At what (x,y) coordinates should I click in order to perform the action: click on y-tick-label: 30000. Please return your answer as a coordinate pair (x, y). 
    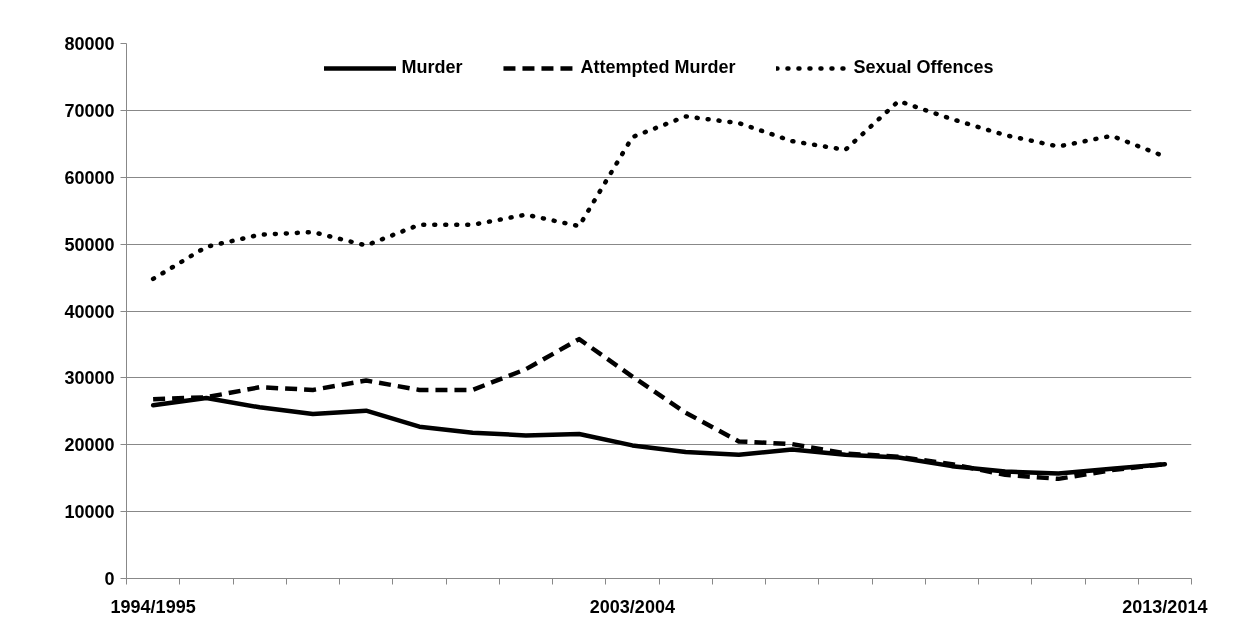
    Looking at the image, I should click on (89, 378).